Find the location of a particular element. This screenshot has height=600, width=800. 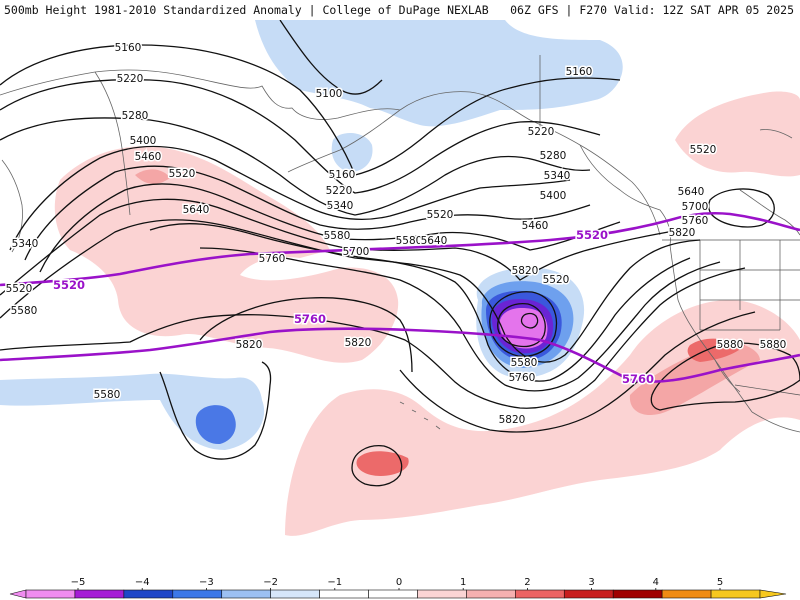

contour-5820-hi is located at coordinates (377, 466).